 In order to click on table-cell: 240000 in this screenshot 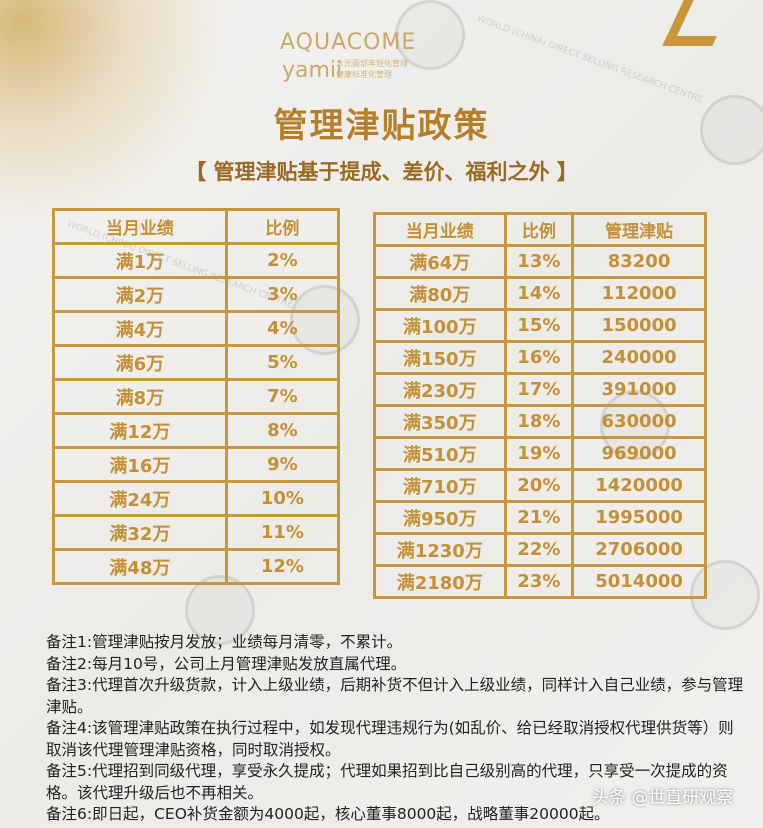, I will do `click(639, 357)`.